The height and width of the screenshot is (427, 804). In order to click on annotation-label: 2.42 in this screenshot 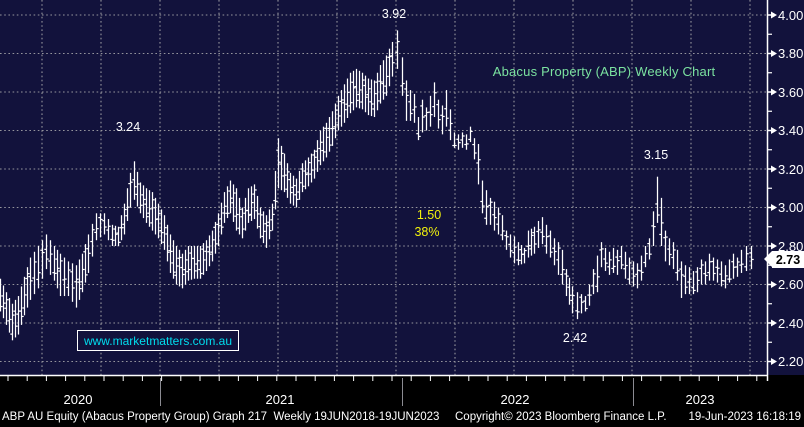, I will do `click(575, 338)`.